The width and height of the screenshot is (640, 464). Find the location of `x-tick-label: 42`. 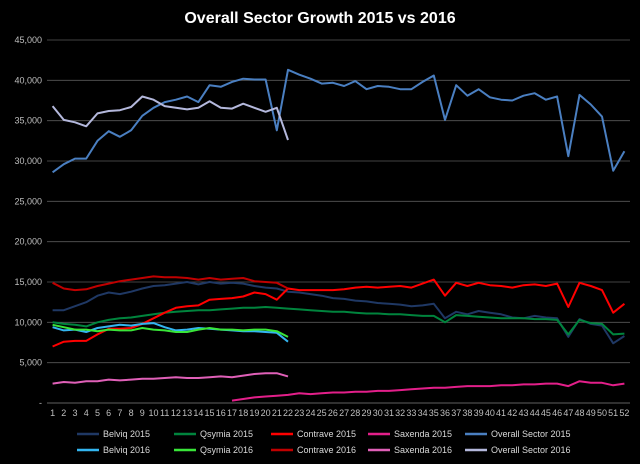

x-tick-label: 42 is located at coordinates (512, 413).